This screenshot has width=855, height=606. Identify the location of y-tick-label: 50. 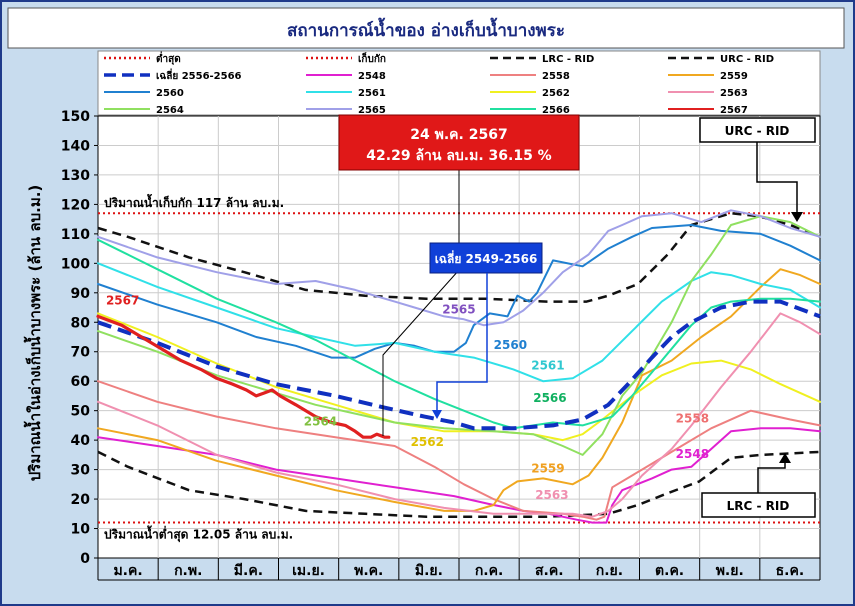
(81, 412).